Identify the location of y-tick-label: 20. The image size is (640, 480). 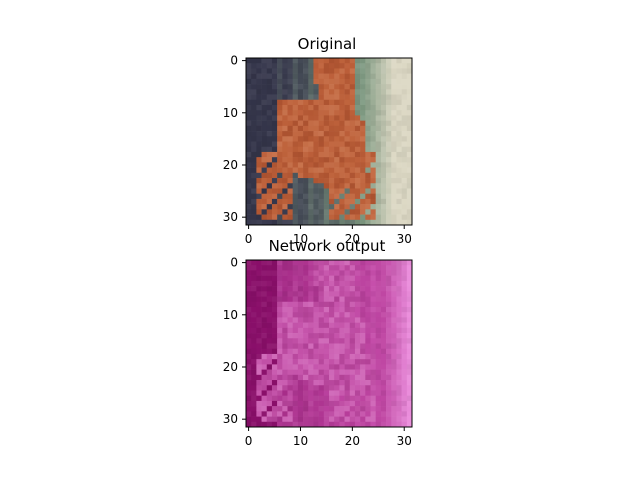
(230, 165).